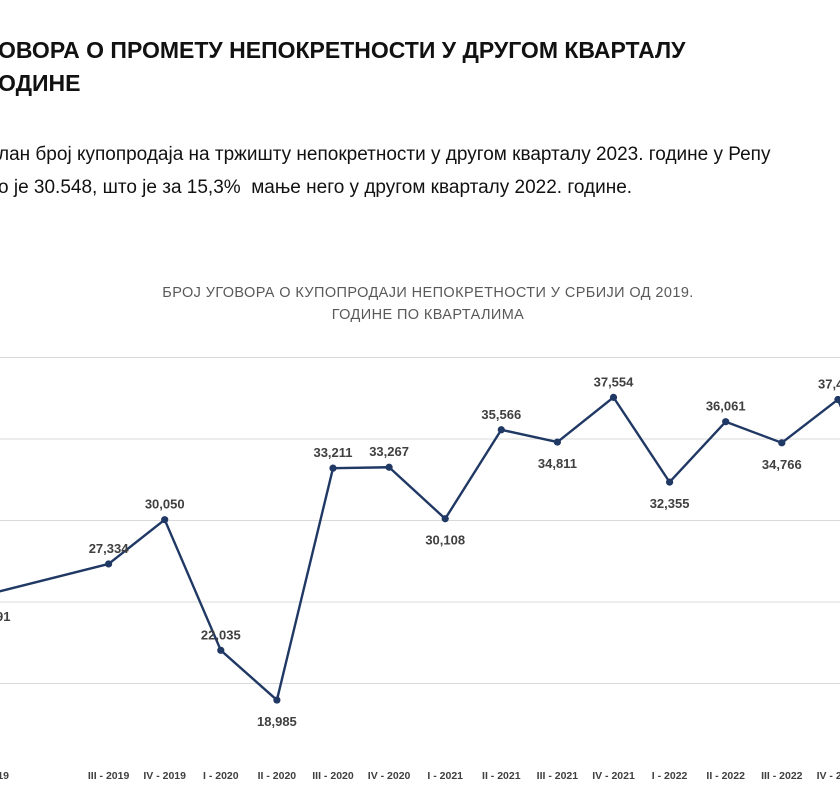 This screenshot has height=810, width=840. I want to click on x-tick-label: I - 2022, so click(670, 776).